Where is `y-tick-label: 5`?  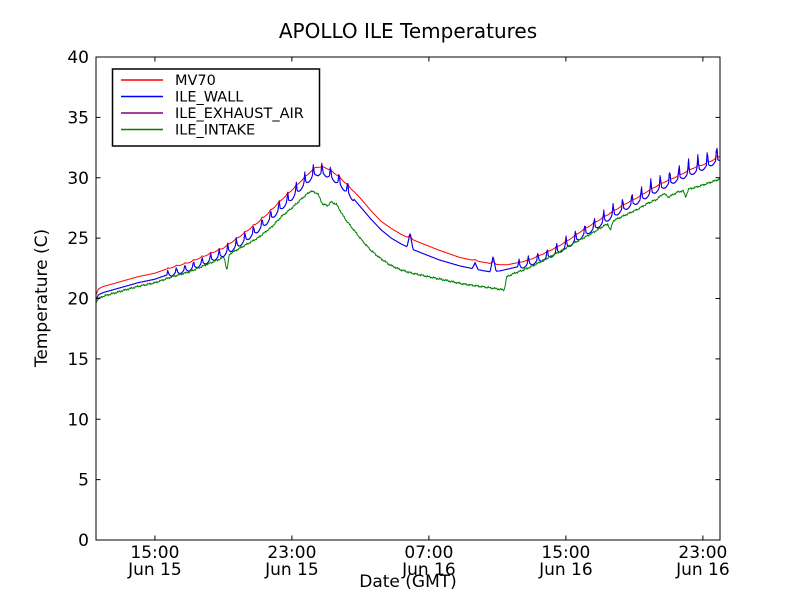
y-tick-label: 5 is located at coordinates (83, 481).